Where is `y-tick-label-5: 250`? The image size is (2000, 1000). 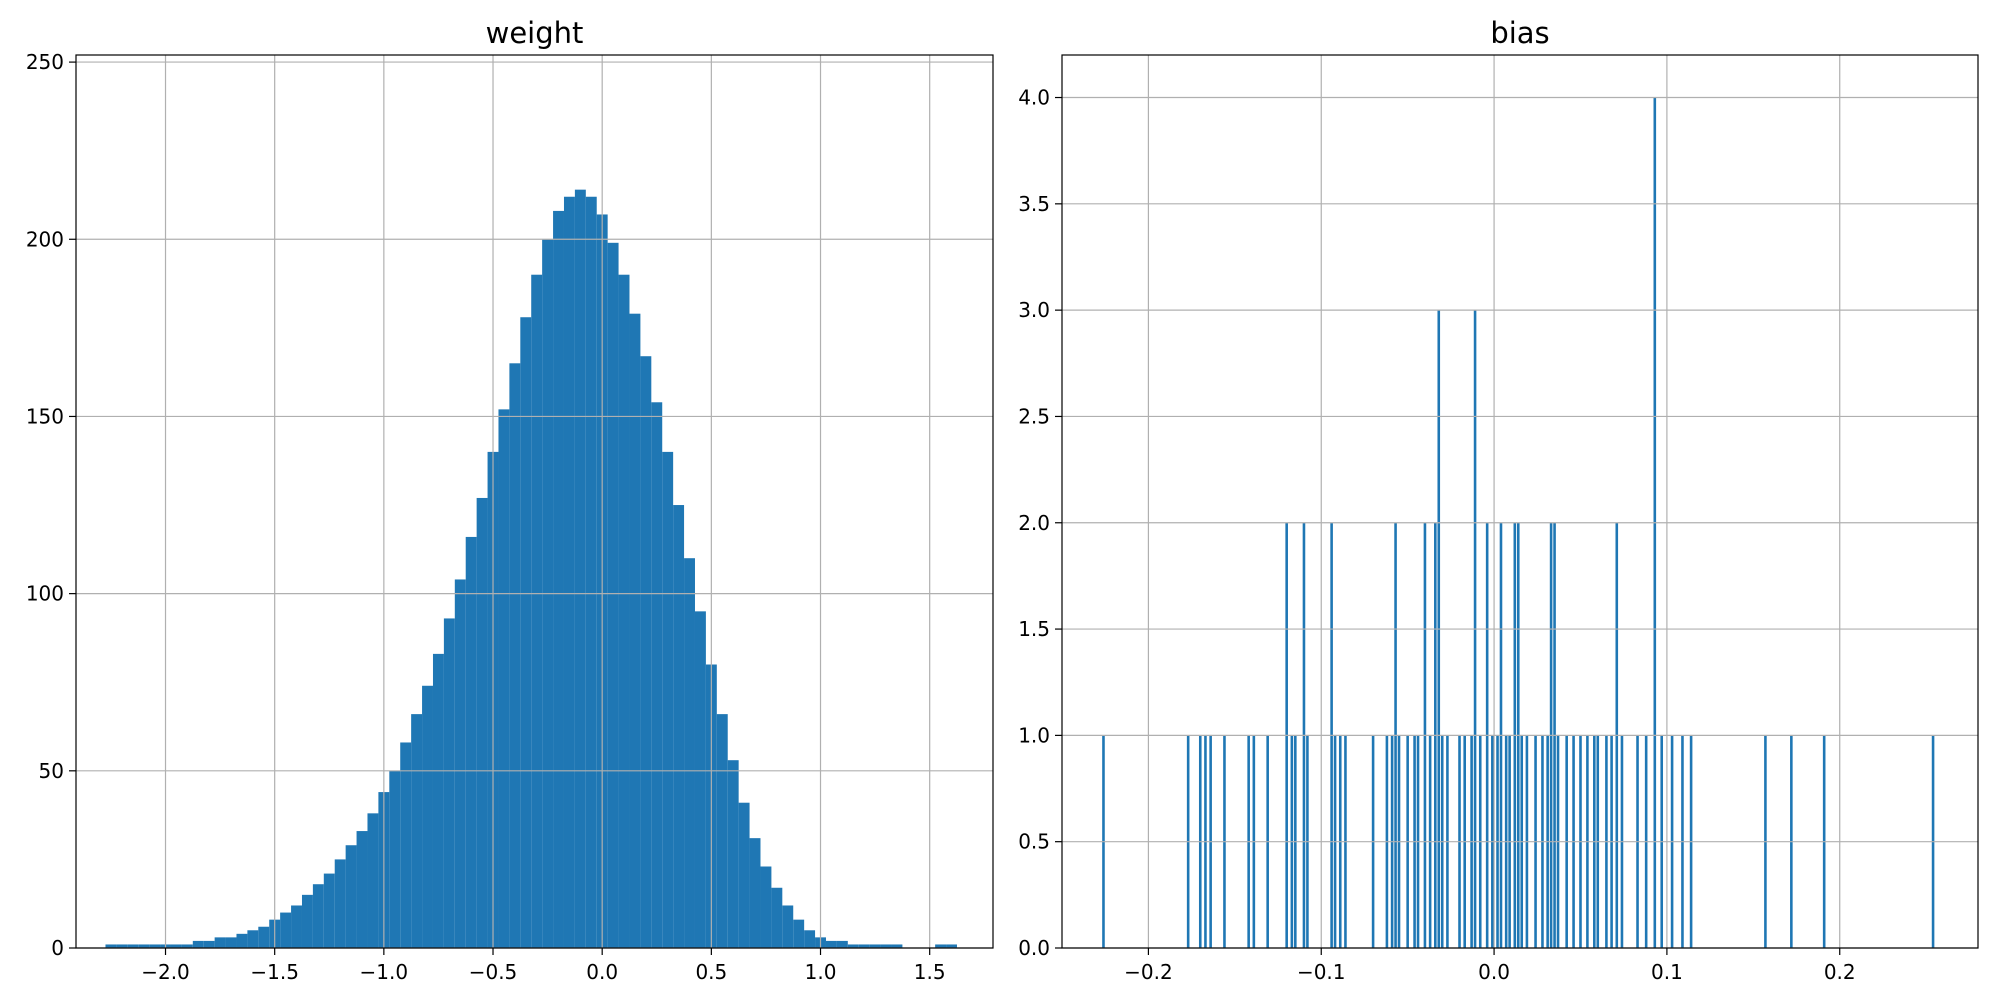 y-tick-label-5: 250 is located at coordinates (45, 62).